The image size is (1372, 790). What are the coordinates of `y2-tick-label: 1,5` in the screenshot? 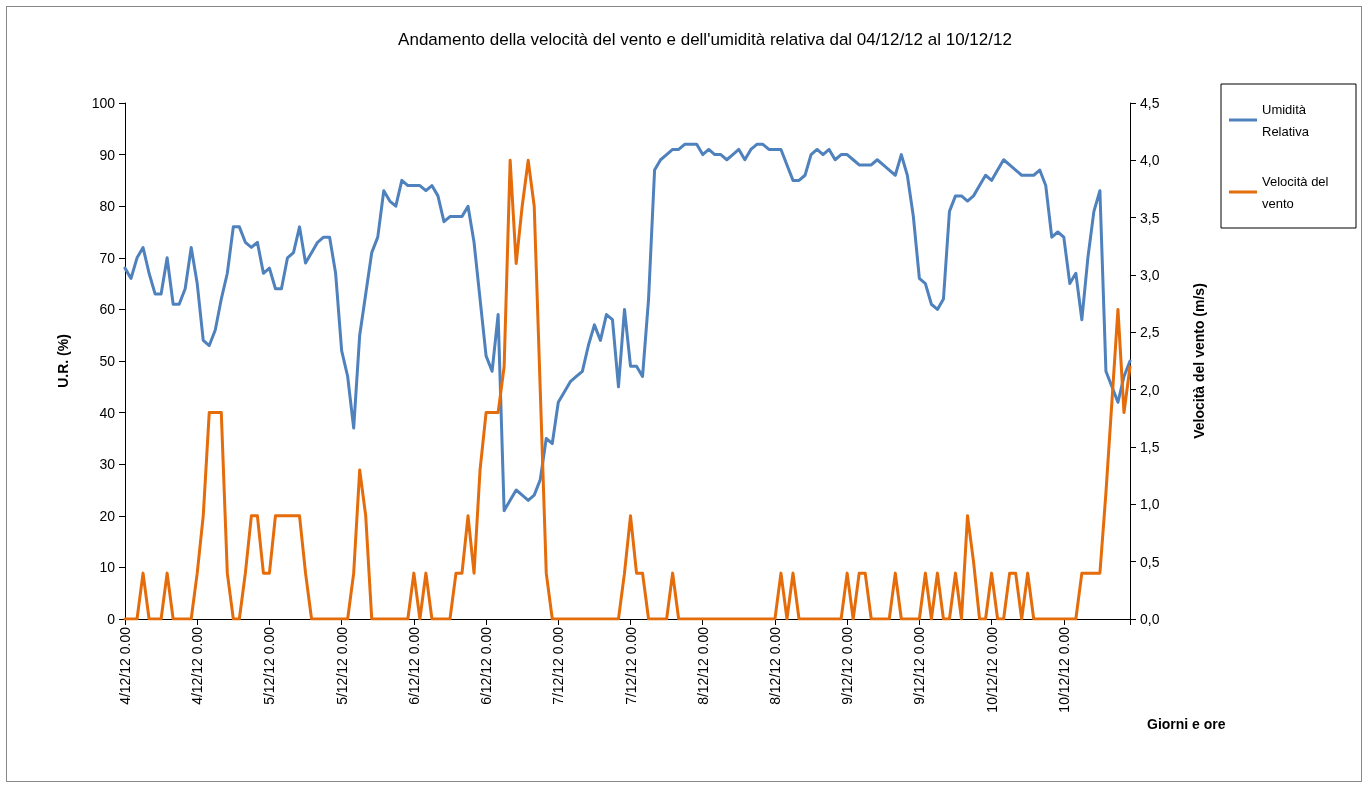 It's located at (1150, 447).